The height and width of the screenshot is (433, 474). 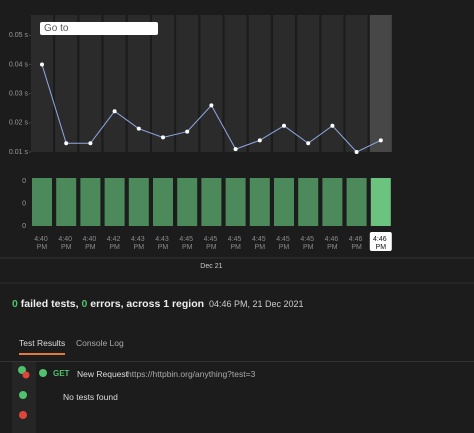 What do you see at coordinates (19, 152) in the screenshot?
I see `y-tick-label: 0.01 s` at bounding box center [19, 152].